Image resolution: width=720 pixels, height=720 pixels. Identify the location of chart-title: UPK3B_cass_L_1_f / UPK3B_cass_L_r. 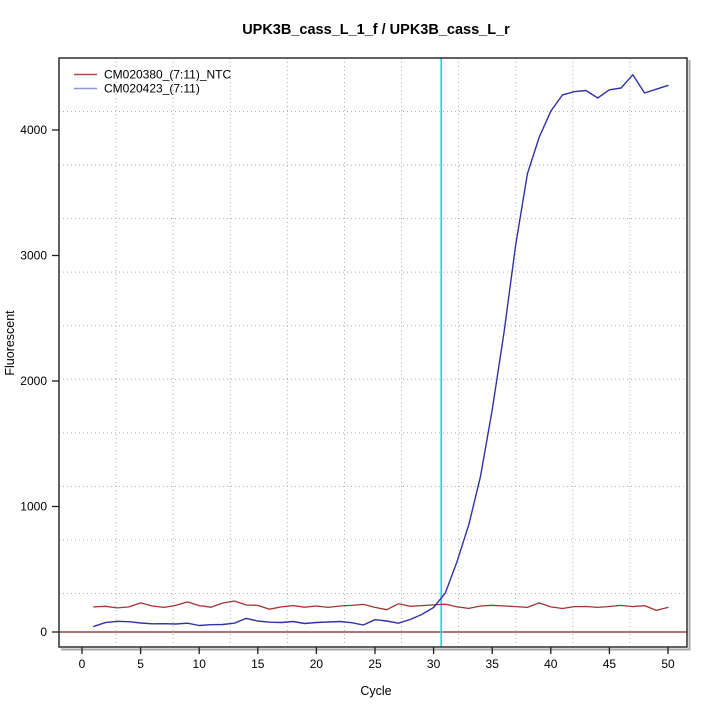
(376, 30).